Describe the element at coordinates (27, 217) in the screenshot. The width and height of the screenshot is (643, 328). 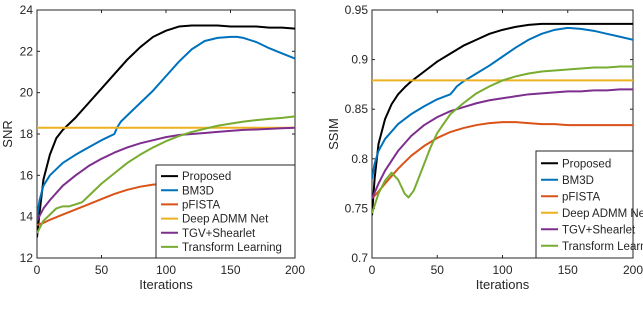
I see `y-tick-label: 14` at that location.